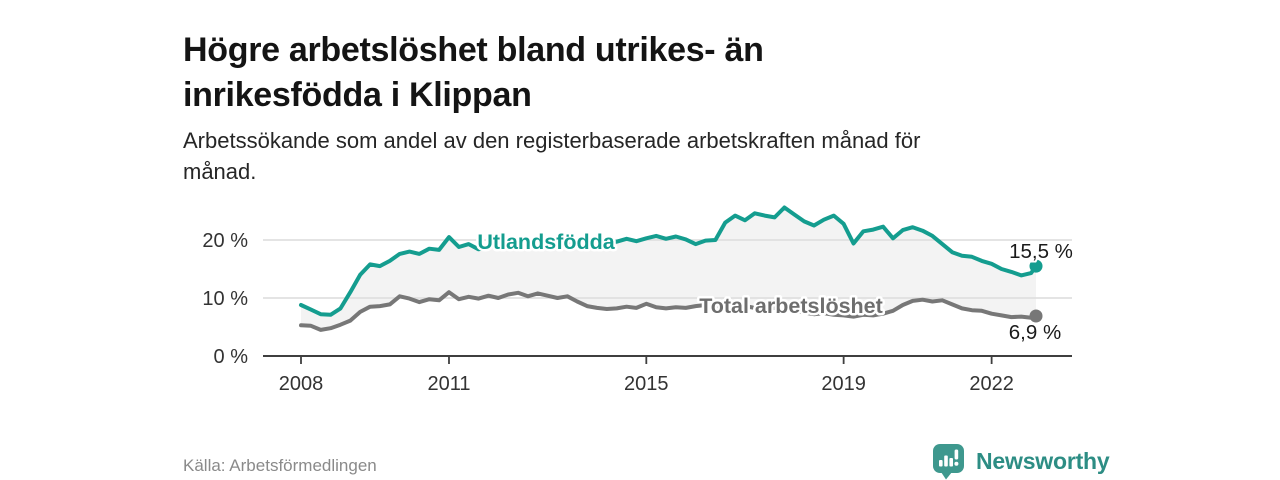  What do you see at coordinates (668, 261) in the screenshot?
I see `series-line-utlandsfodda` at bounding box center [668, 261].